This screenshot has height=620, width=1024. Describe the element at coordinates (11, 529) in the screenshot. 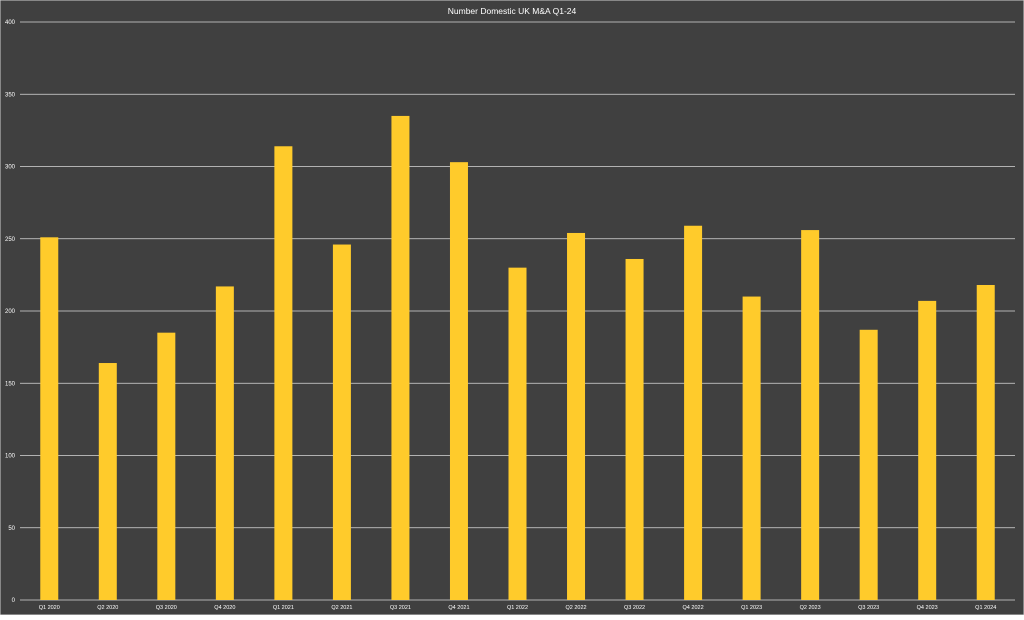

I see `y-tick-label: 50` at that location.